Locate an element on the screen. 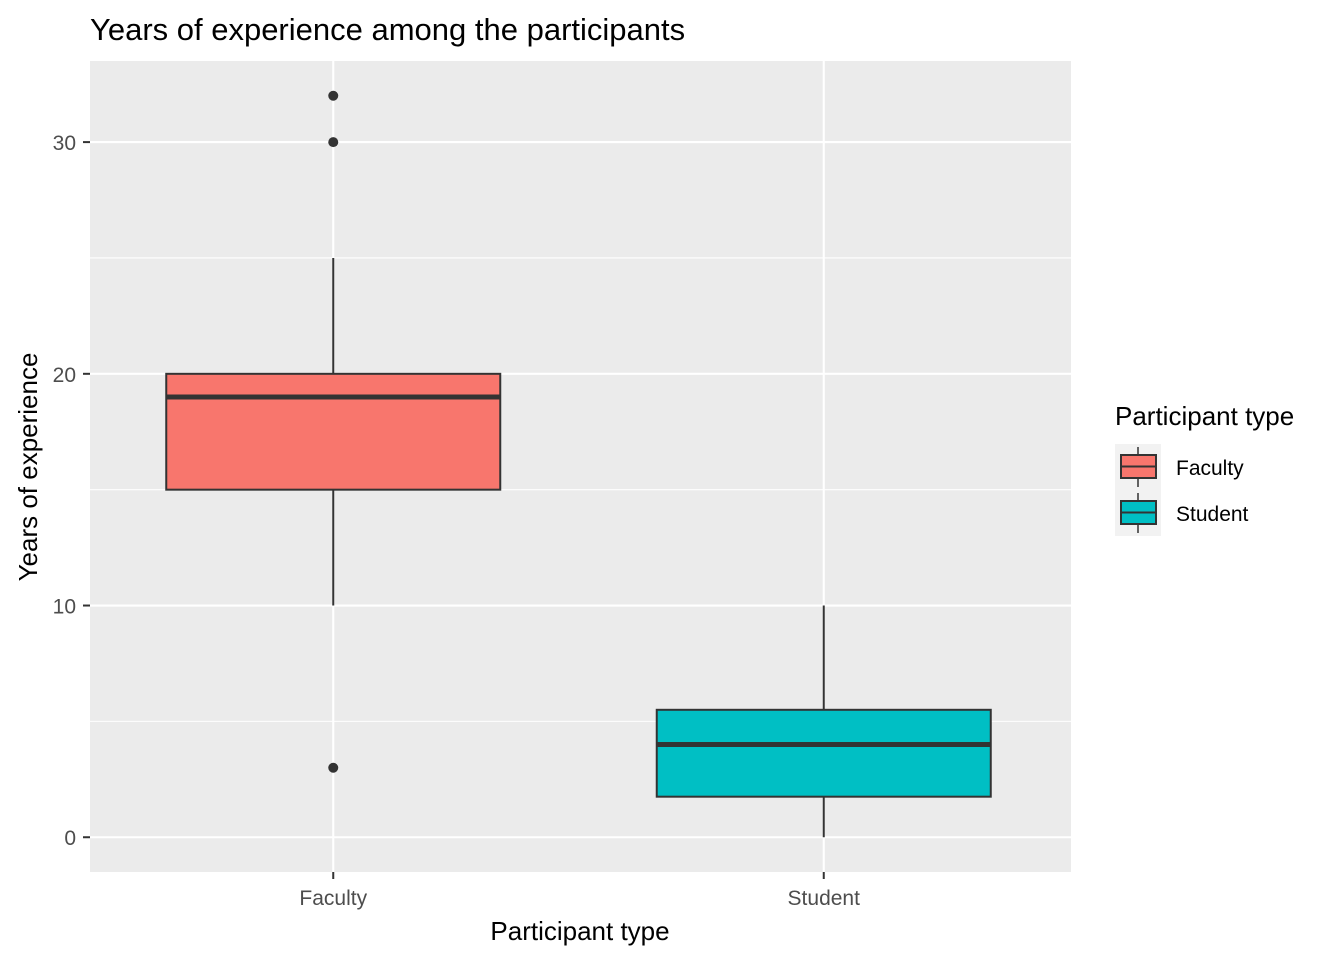 This screenshot has width=1344, height=960. legend: Participant type Faculty Student is located at coordinates (1204, 468).